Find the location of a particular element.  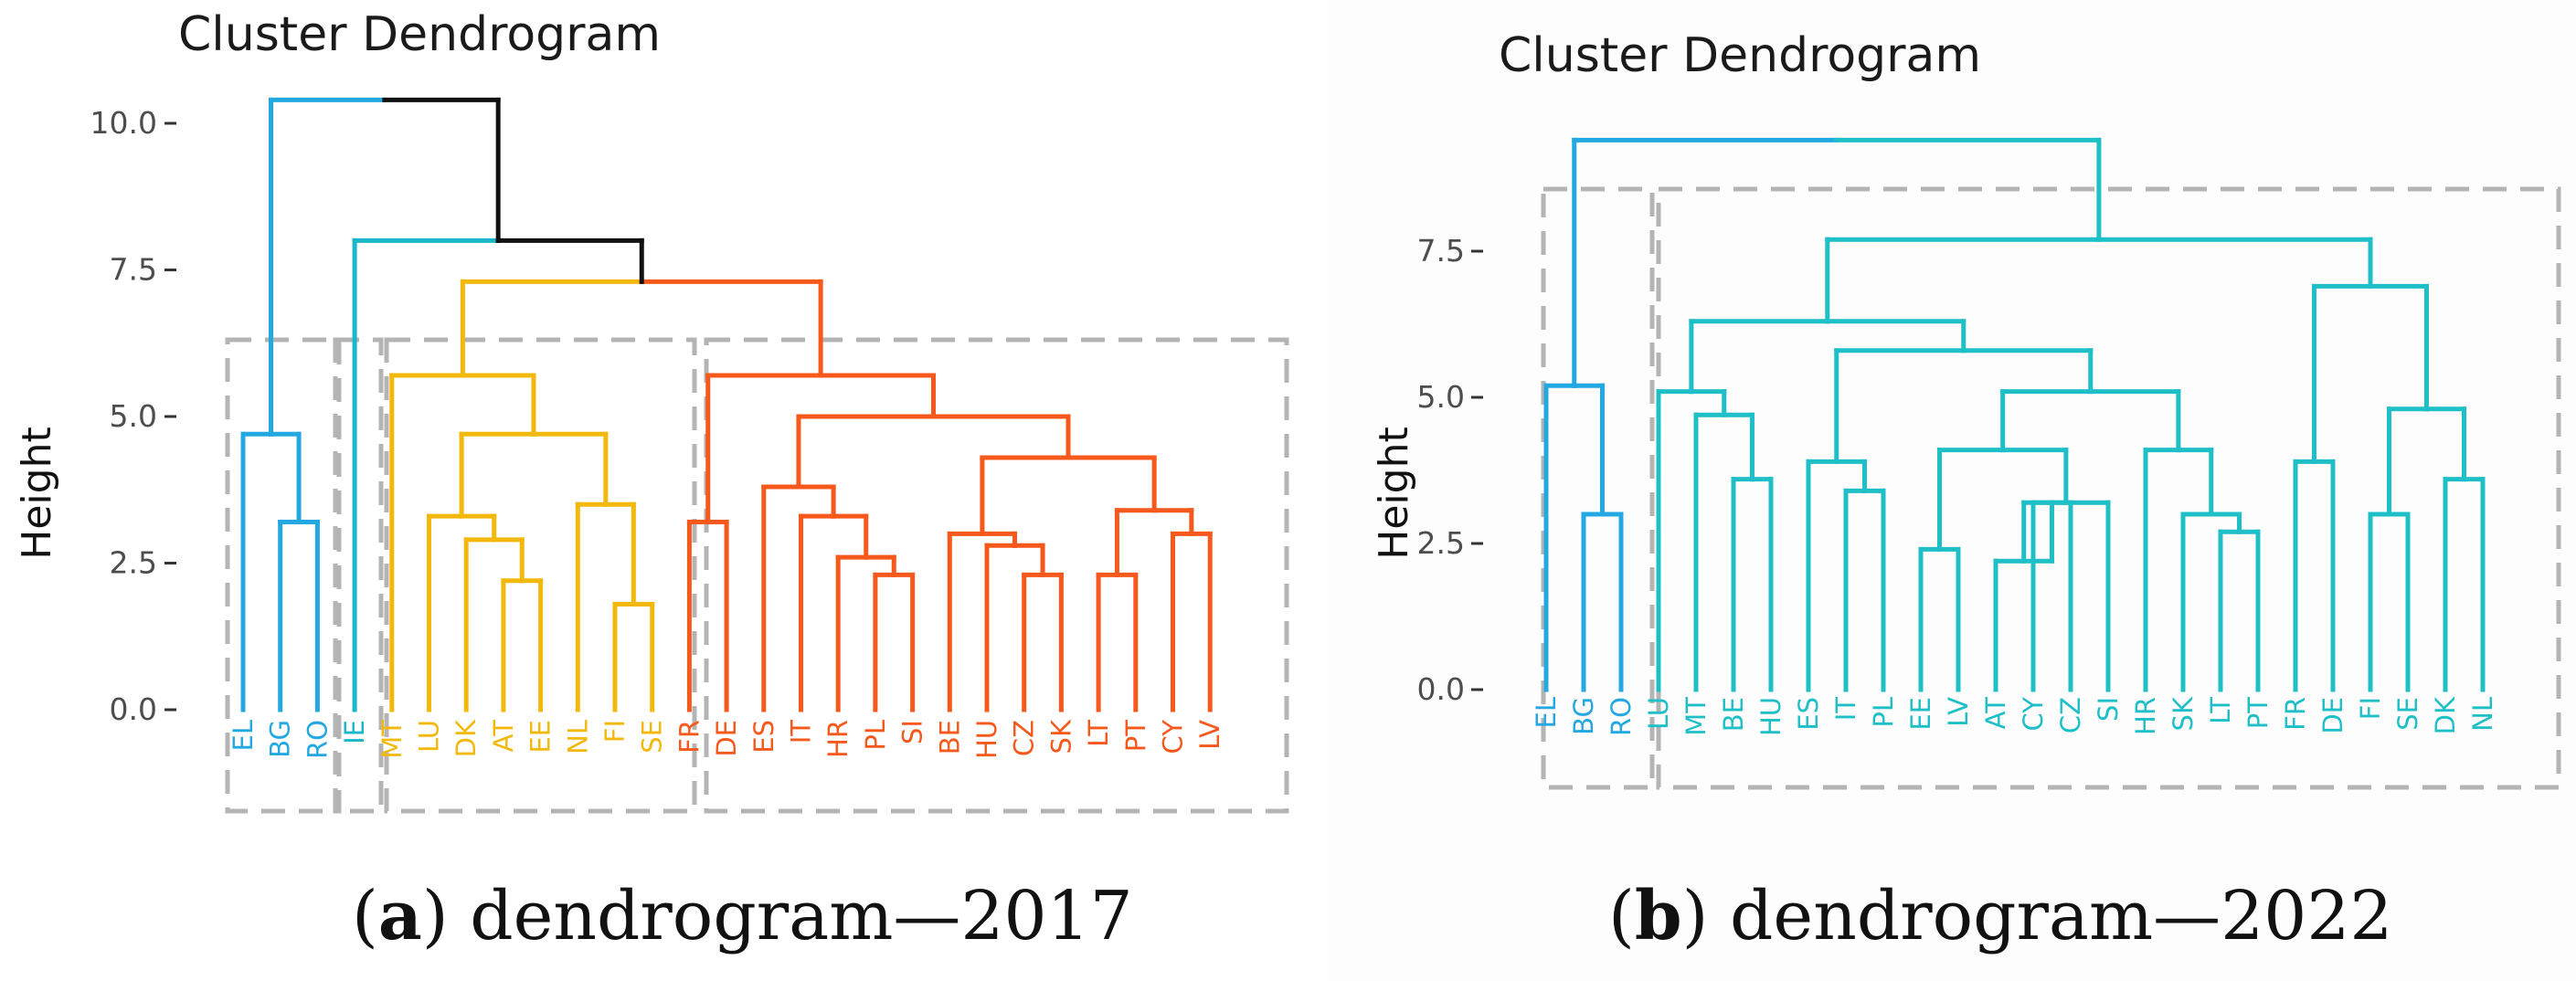

caption-a: (a) dendrogram—2017 is located at coordinates (742, 916).